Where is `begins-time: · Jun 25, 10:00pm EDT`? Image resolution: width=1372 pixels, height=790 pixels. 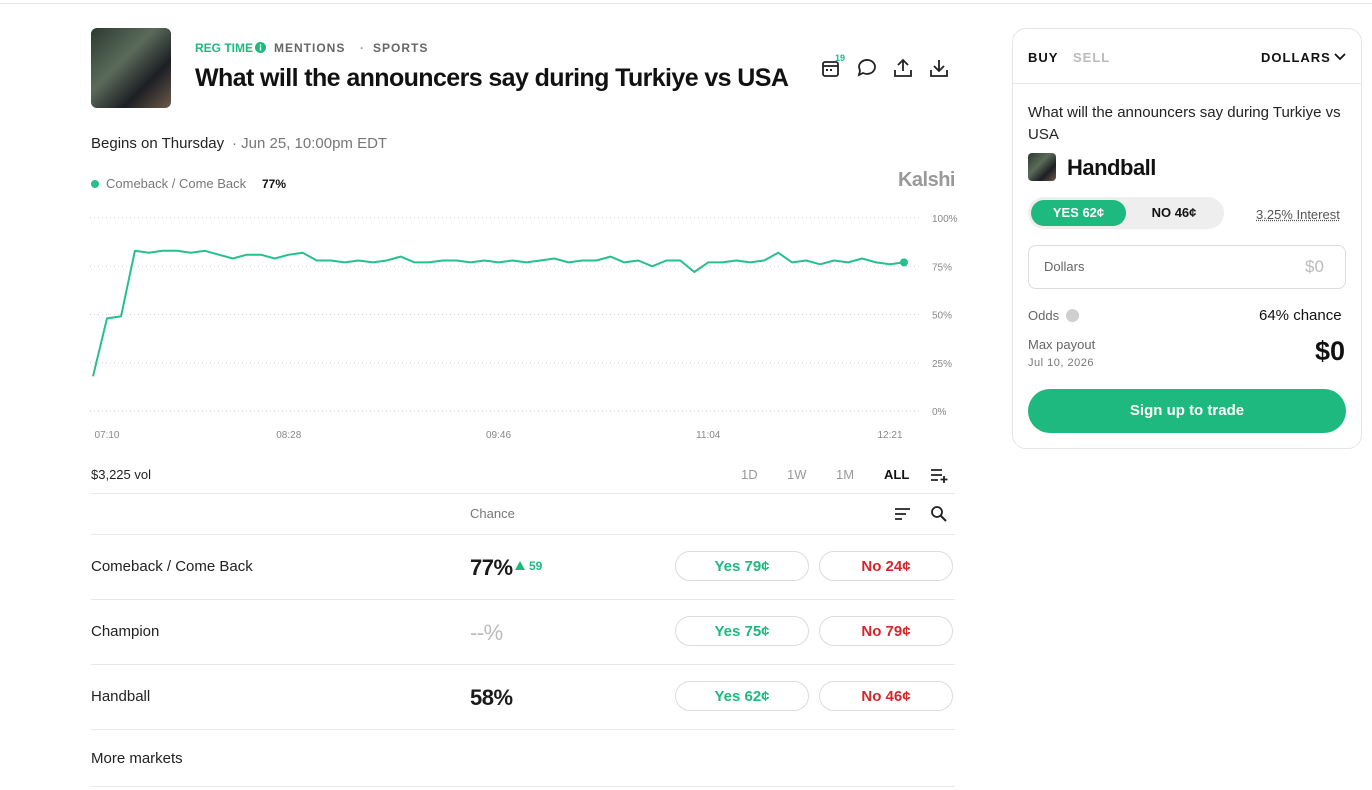 begins-time: · Jun 25, 10:00pm EDT is located at coordinates (310, 143).